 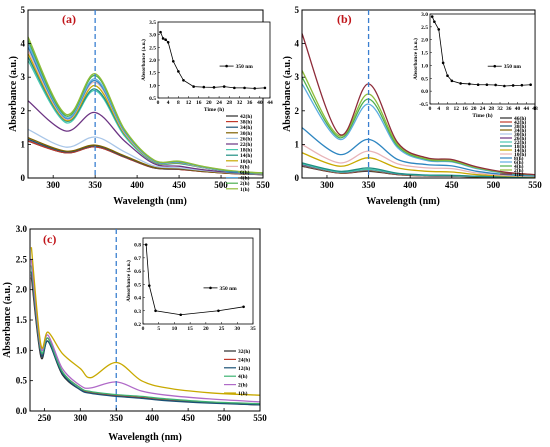 I want to click on inset-y-tick-label: -0.5, so click(x=423, y=105).